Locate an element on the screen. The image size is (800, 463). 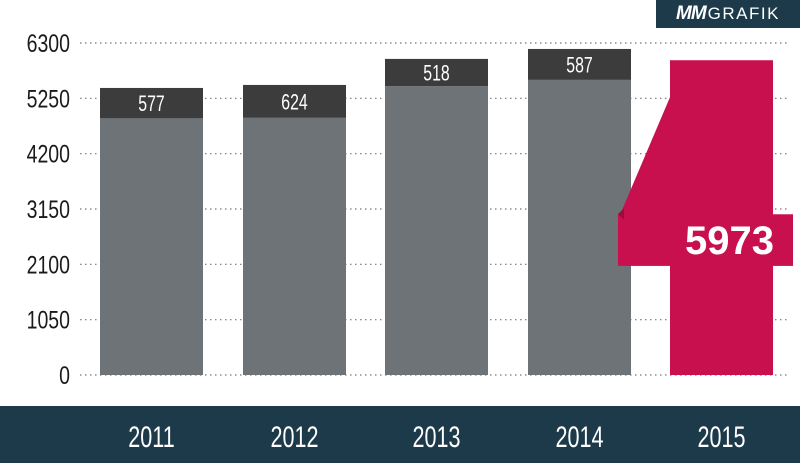
bar-base-2014 is located at coordinates (579, 227).